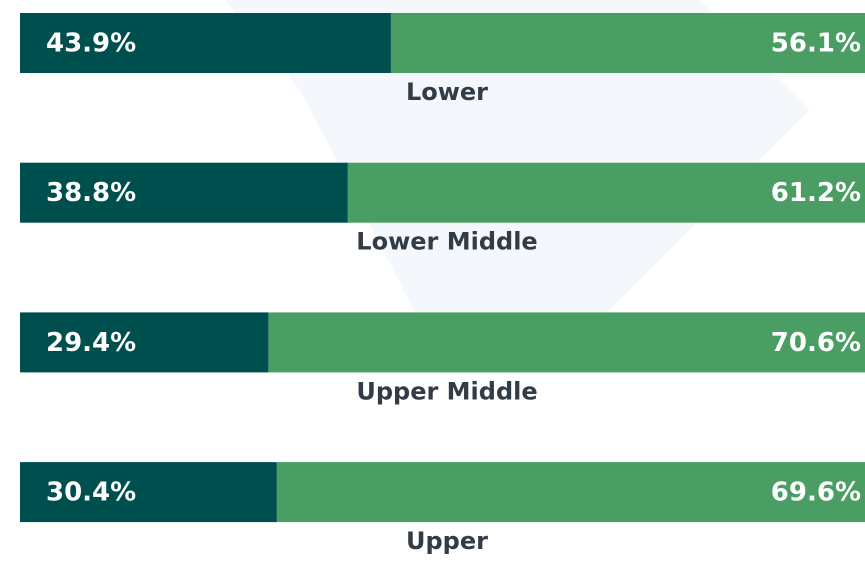  Describe the element at coordinates (91, 493) in the screenshot. I see `value-label: 30.4%` at that location.